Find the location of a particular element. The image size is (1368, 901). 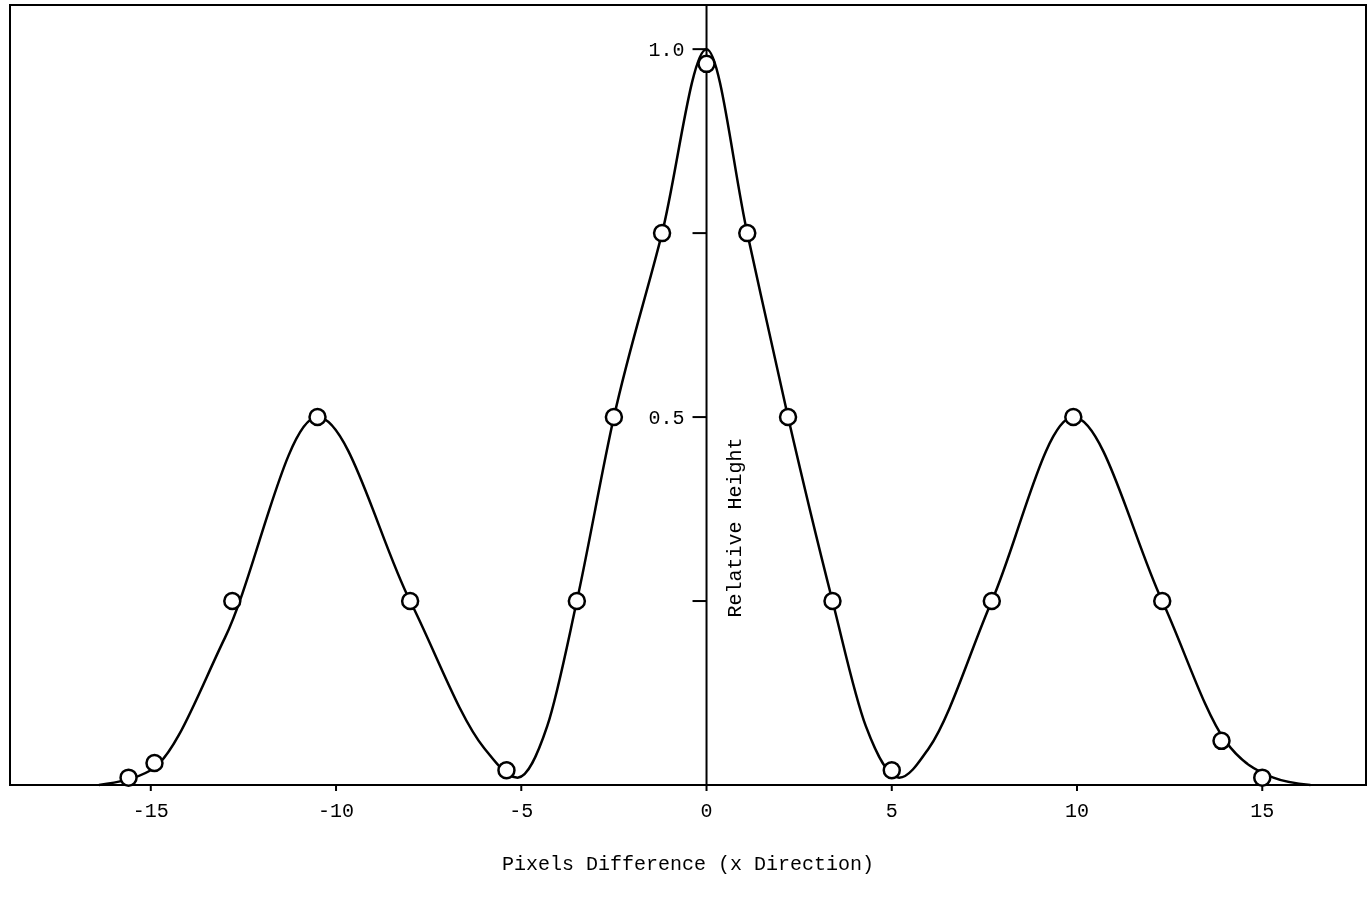

x-tick-label: 15 is located at coordinates (1262, 811).